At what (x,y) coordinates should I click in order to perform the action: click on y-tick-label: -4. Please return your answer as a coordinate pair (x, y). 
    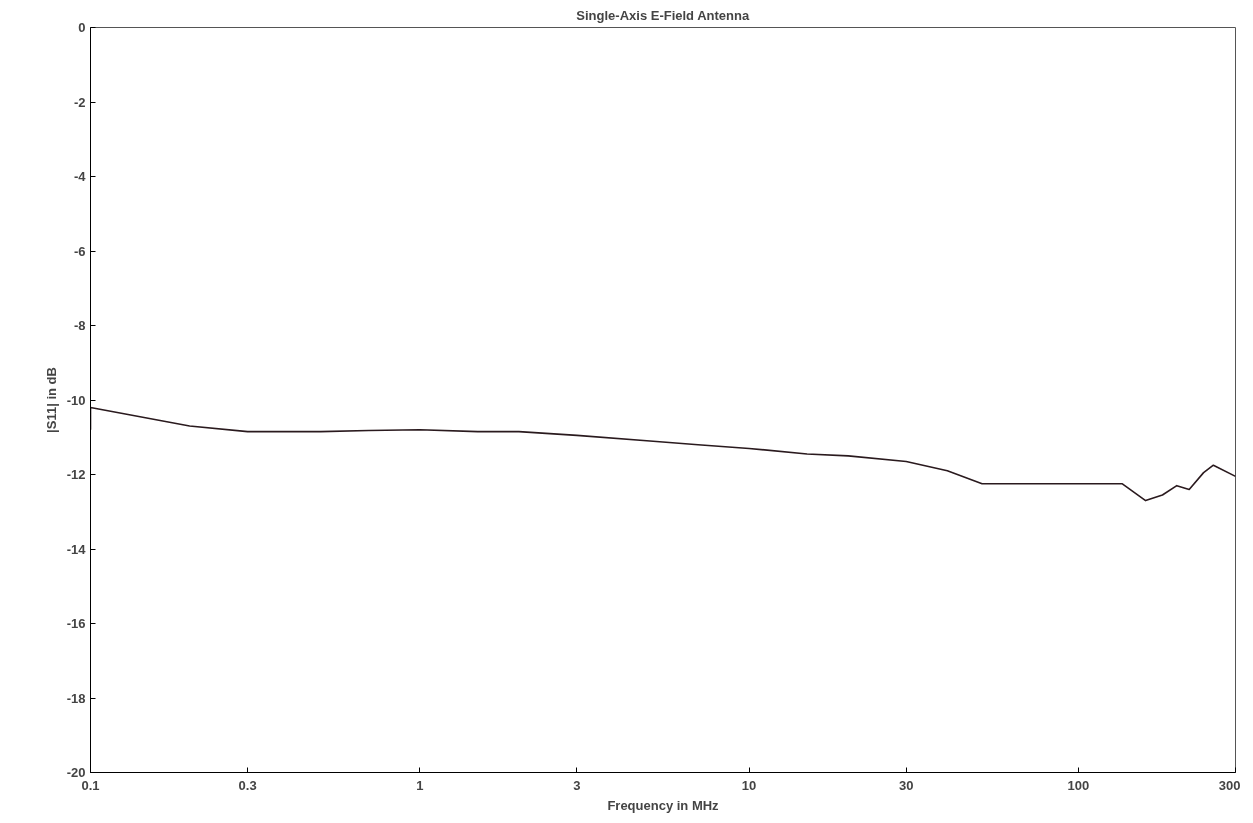
    Looking at the image, I should click on (80, 176).